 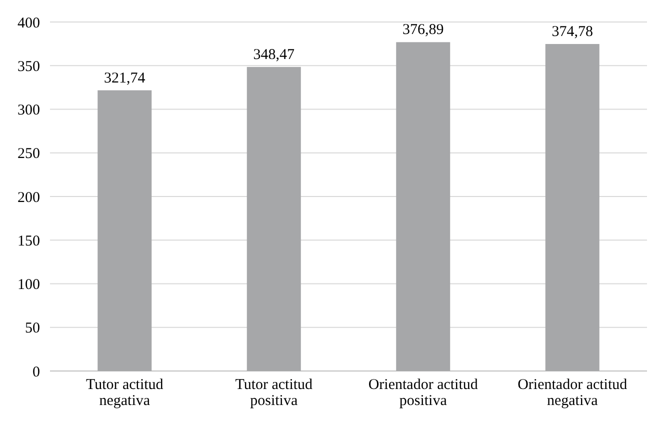 What do you see at coordinates (29, 241) in the screenshot?
I see `y-tick-label: 150` at bounding box center [29, 241].